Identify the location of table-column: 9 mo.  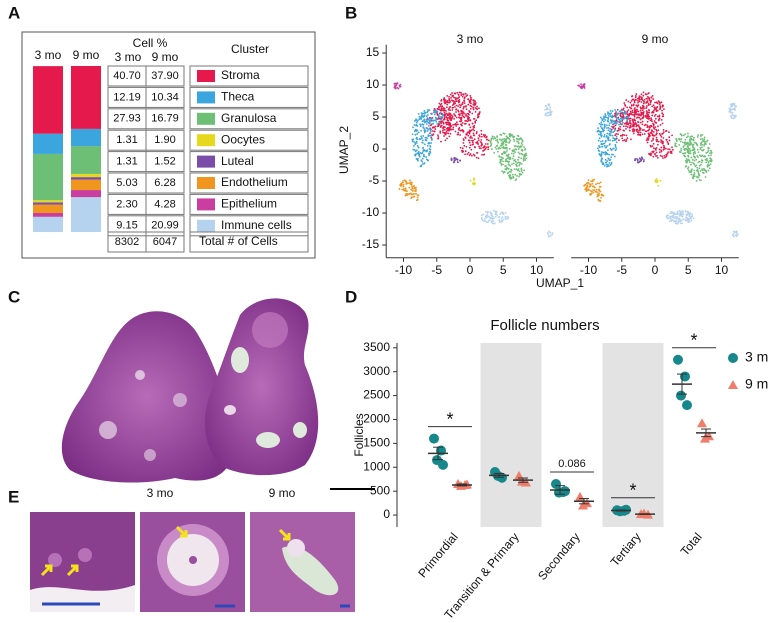
(165, 57).